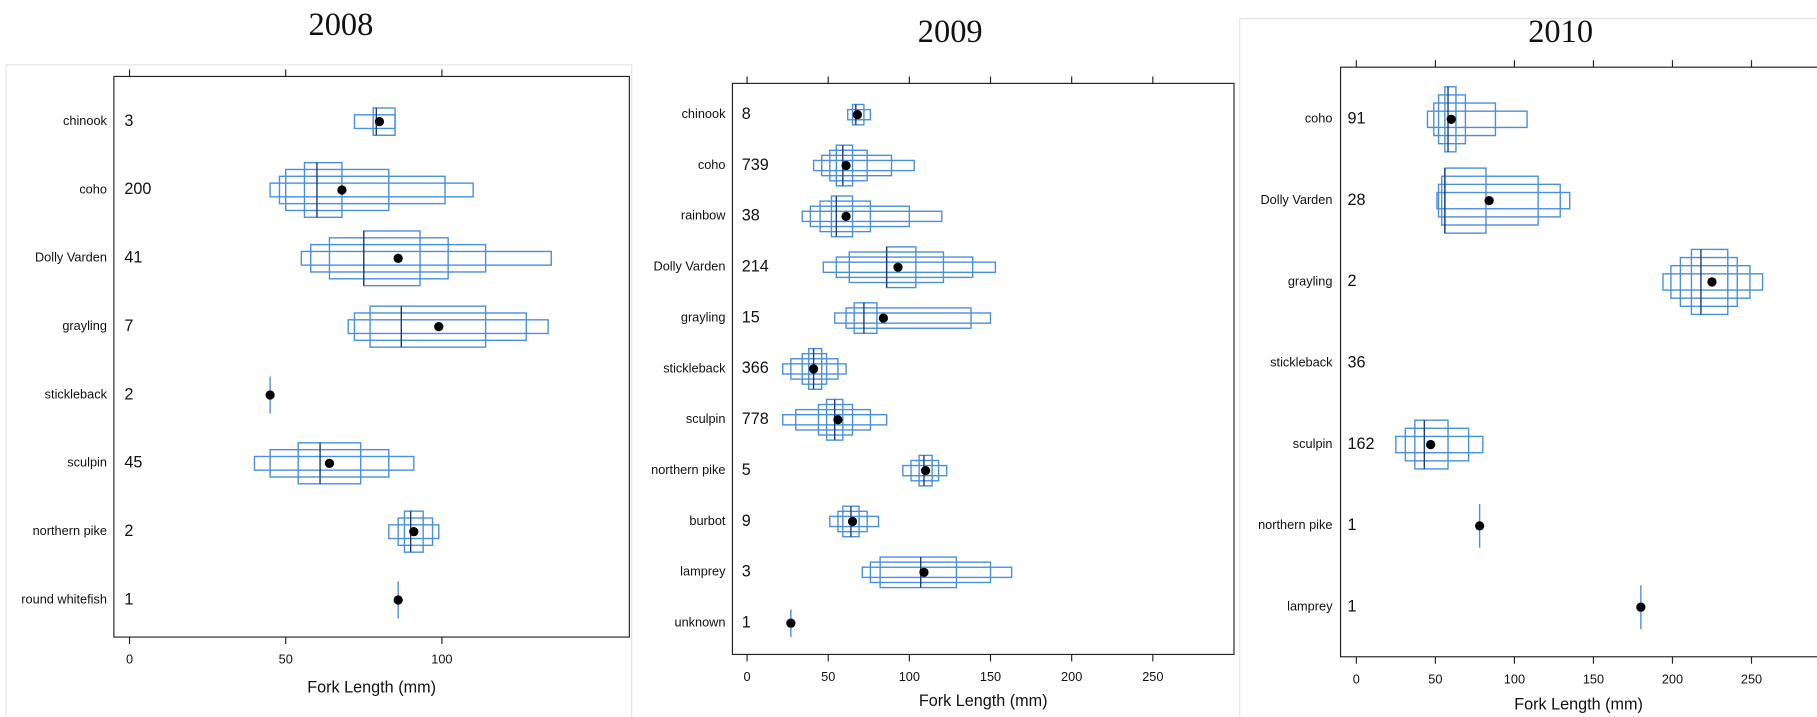  I want to click on category-label: rainbow, so click(703, 215).